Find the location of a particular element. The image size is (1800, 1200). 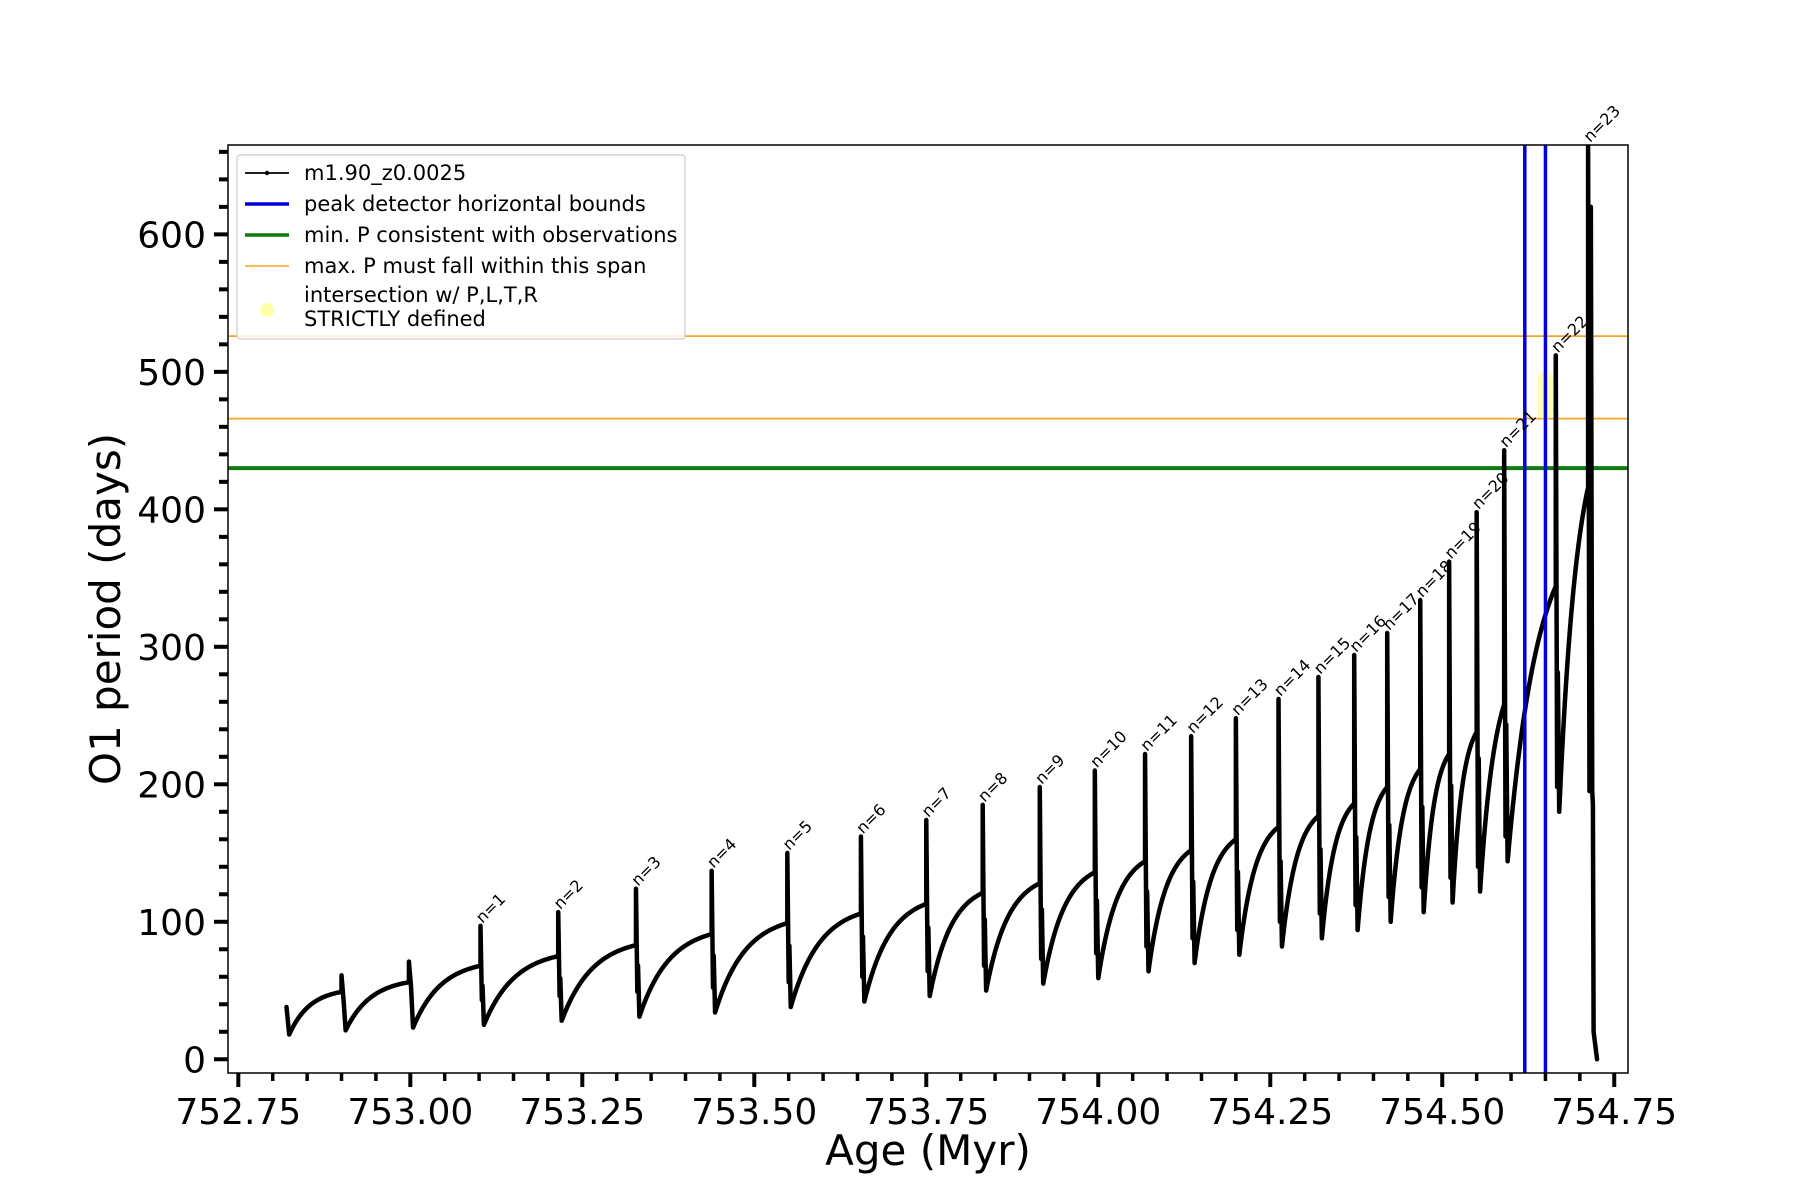

pulse-label-n1: n=1 is located at coordinates (490, 907).